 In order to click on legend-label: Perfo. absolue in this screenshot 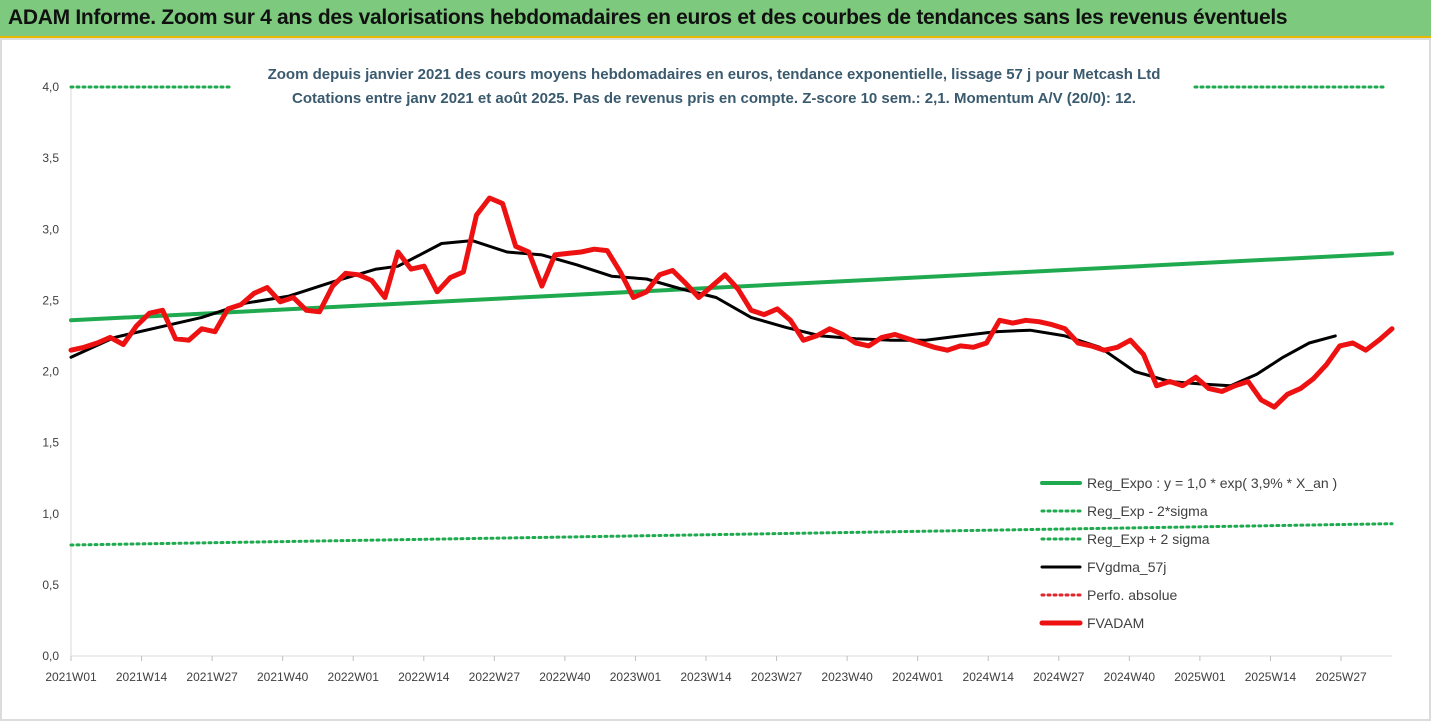, I will do `click(1132, 595)`.